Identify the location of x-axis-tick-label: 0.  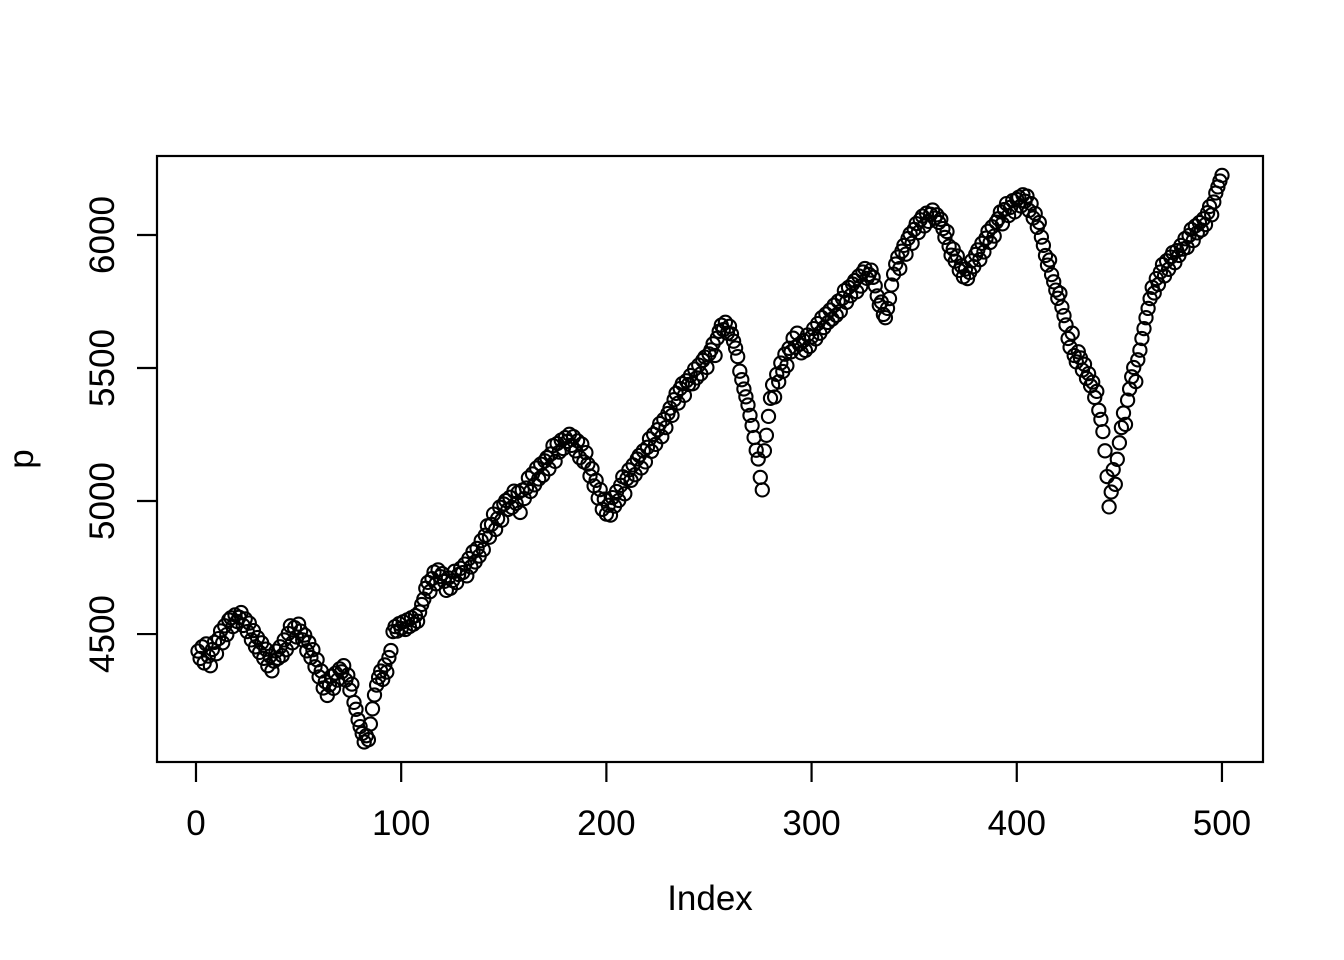
(195, 823).